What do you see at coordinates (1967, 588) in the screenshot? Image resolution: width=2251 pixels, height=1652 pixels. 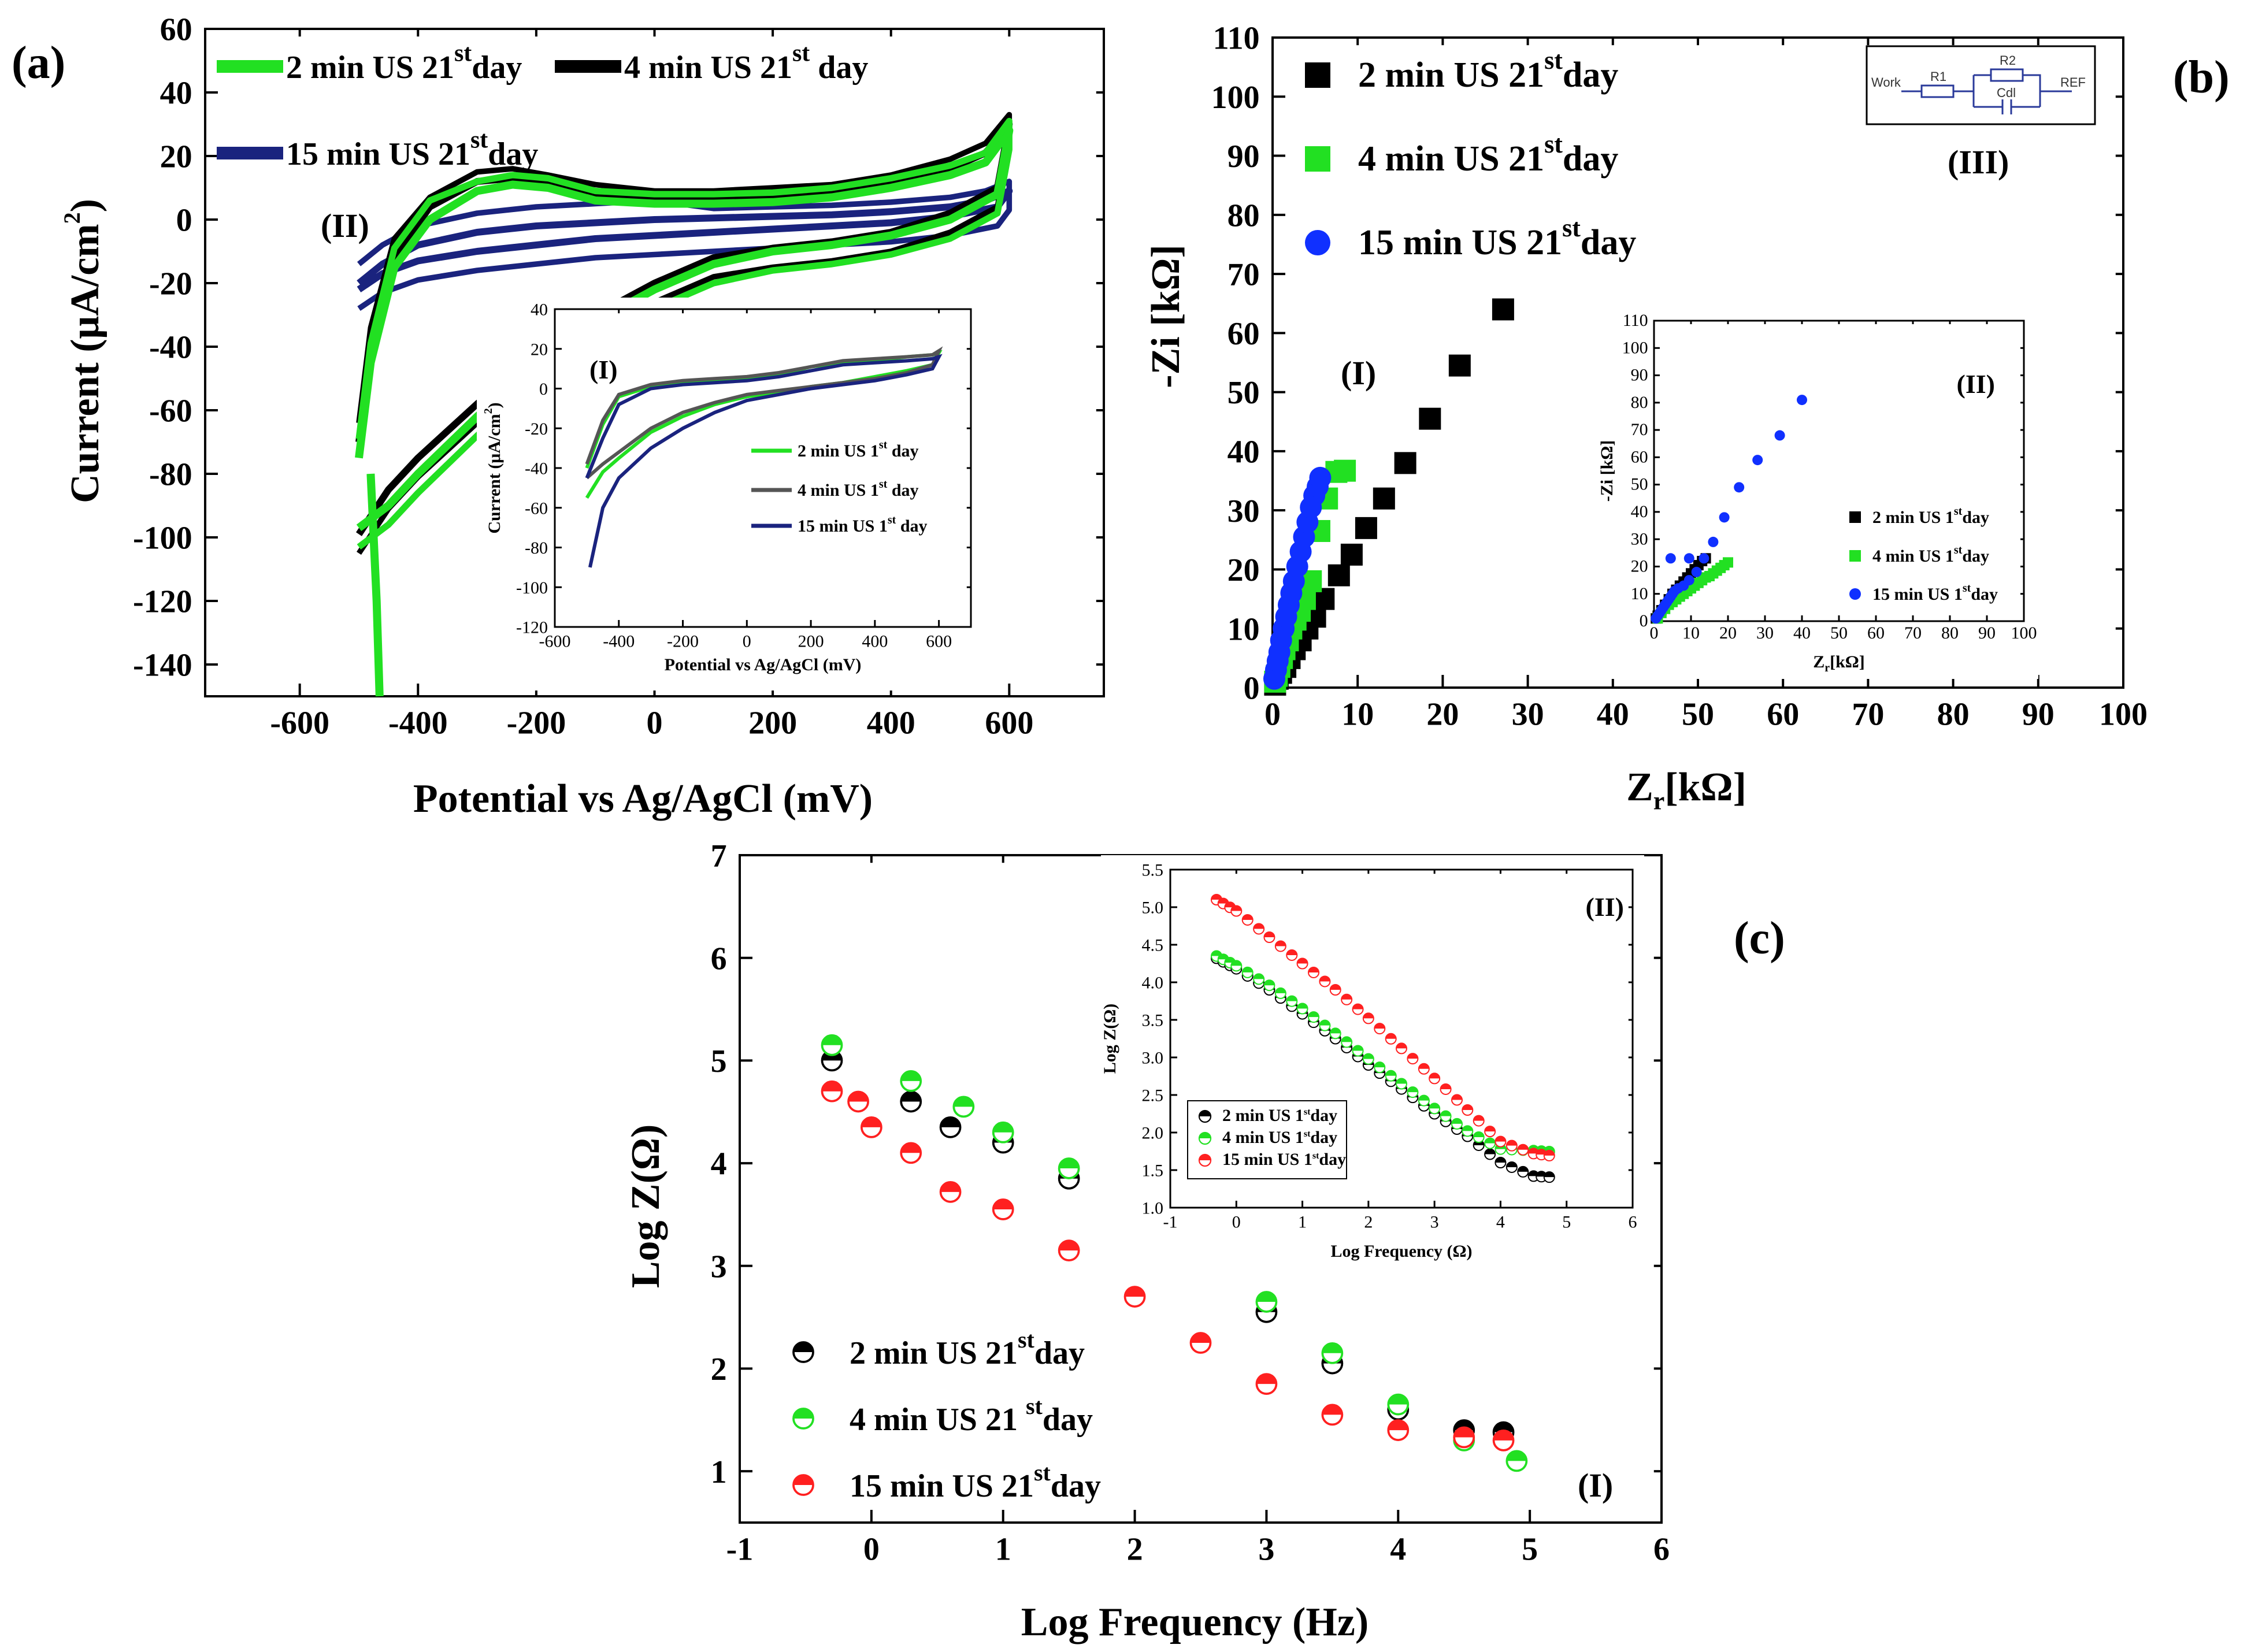 I see `b-inset-legend-label-sup: st` at bounding box center [1967, 588].